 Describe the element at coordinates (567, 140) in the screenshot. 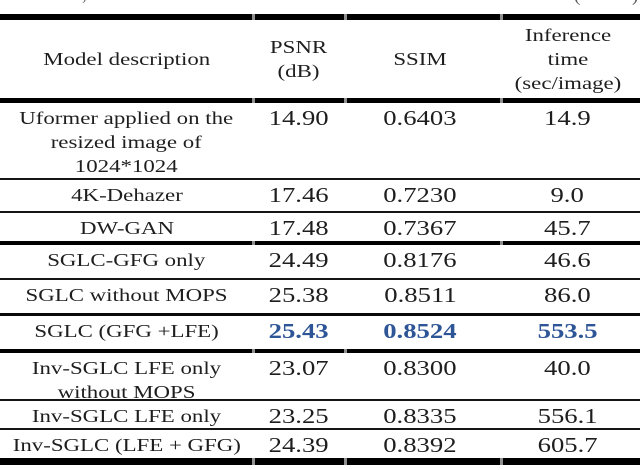

I see `inference-time-cell: 14.9` at that location.